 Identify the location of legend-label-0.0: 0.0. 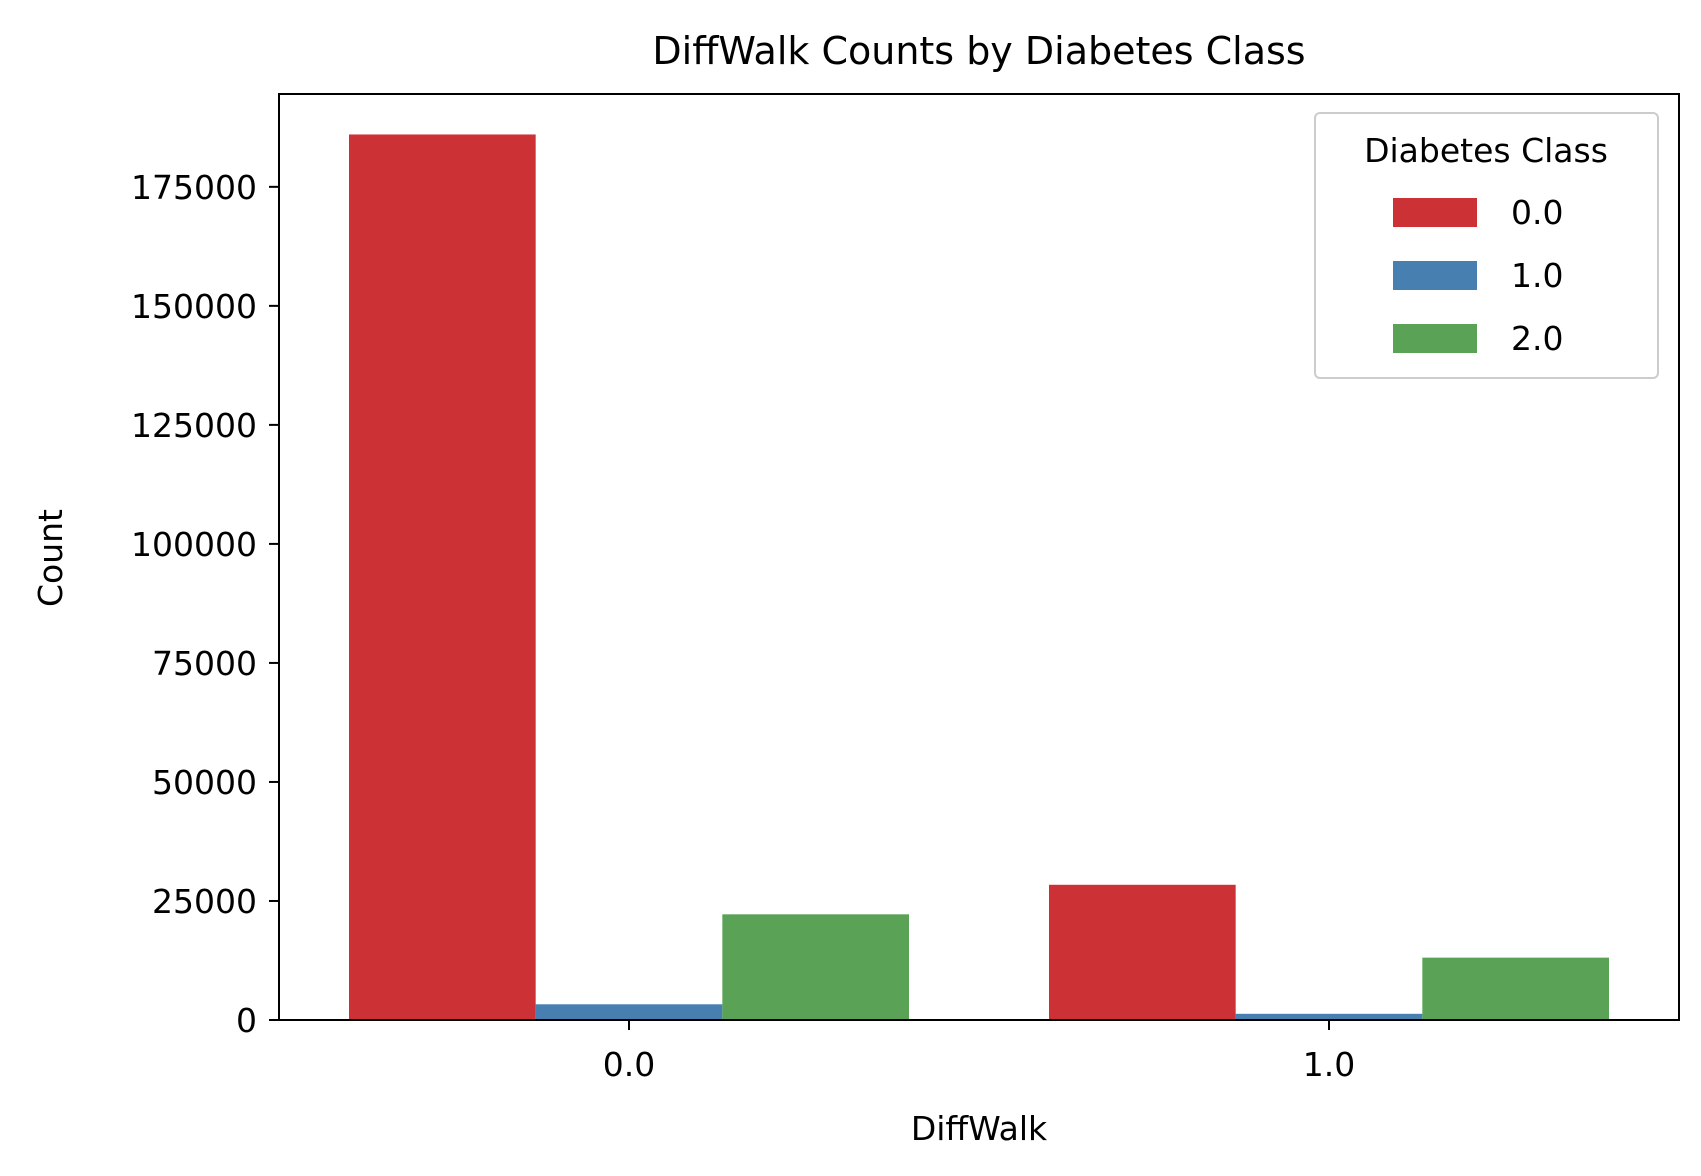
(1537, 212).